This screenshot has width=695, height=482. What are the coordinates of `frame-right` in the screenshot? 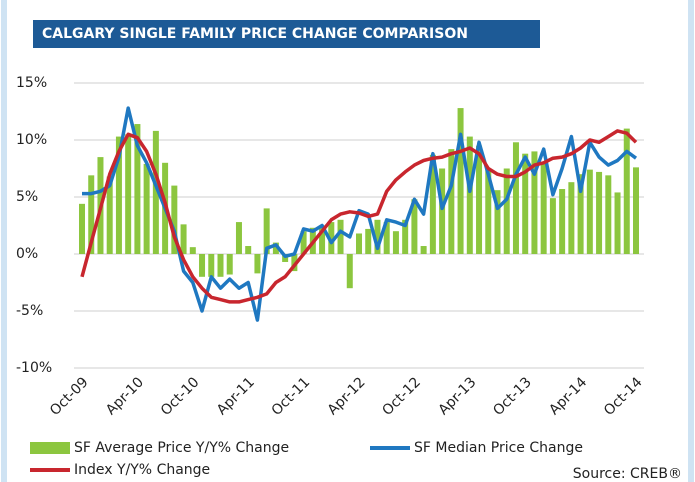 It's located at (691, 241).